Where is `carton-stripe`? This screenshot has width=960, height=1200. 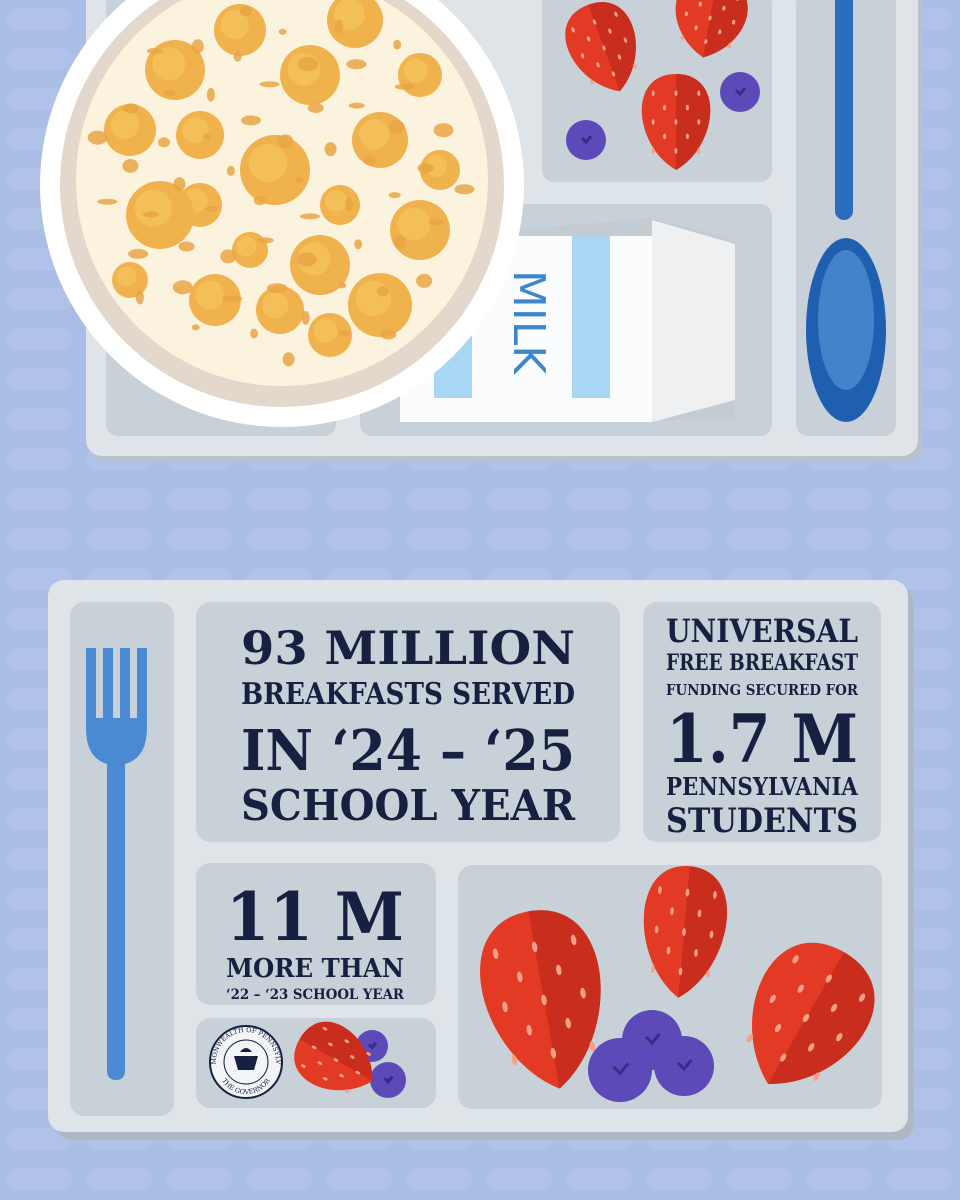 carton-stripe is located at coordinates (591, 317).